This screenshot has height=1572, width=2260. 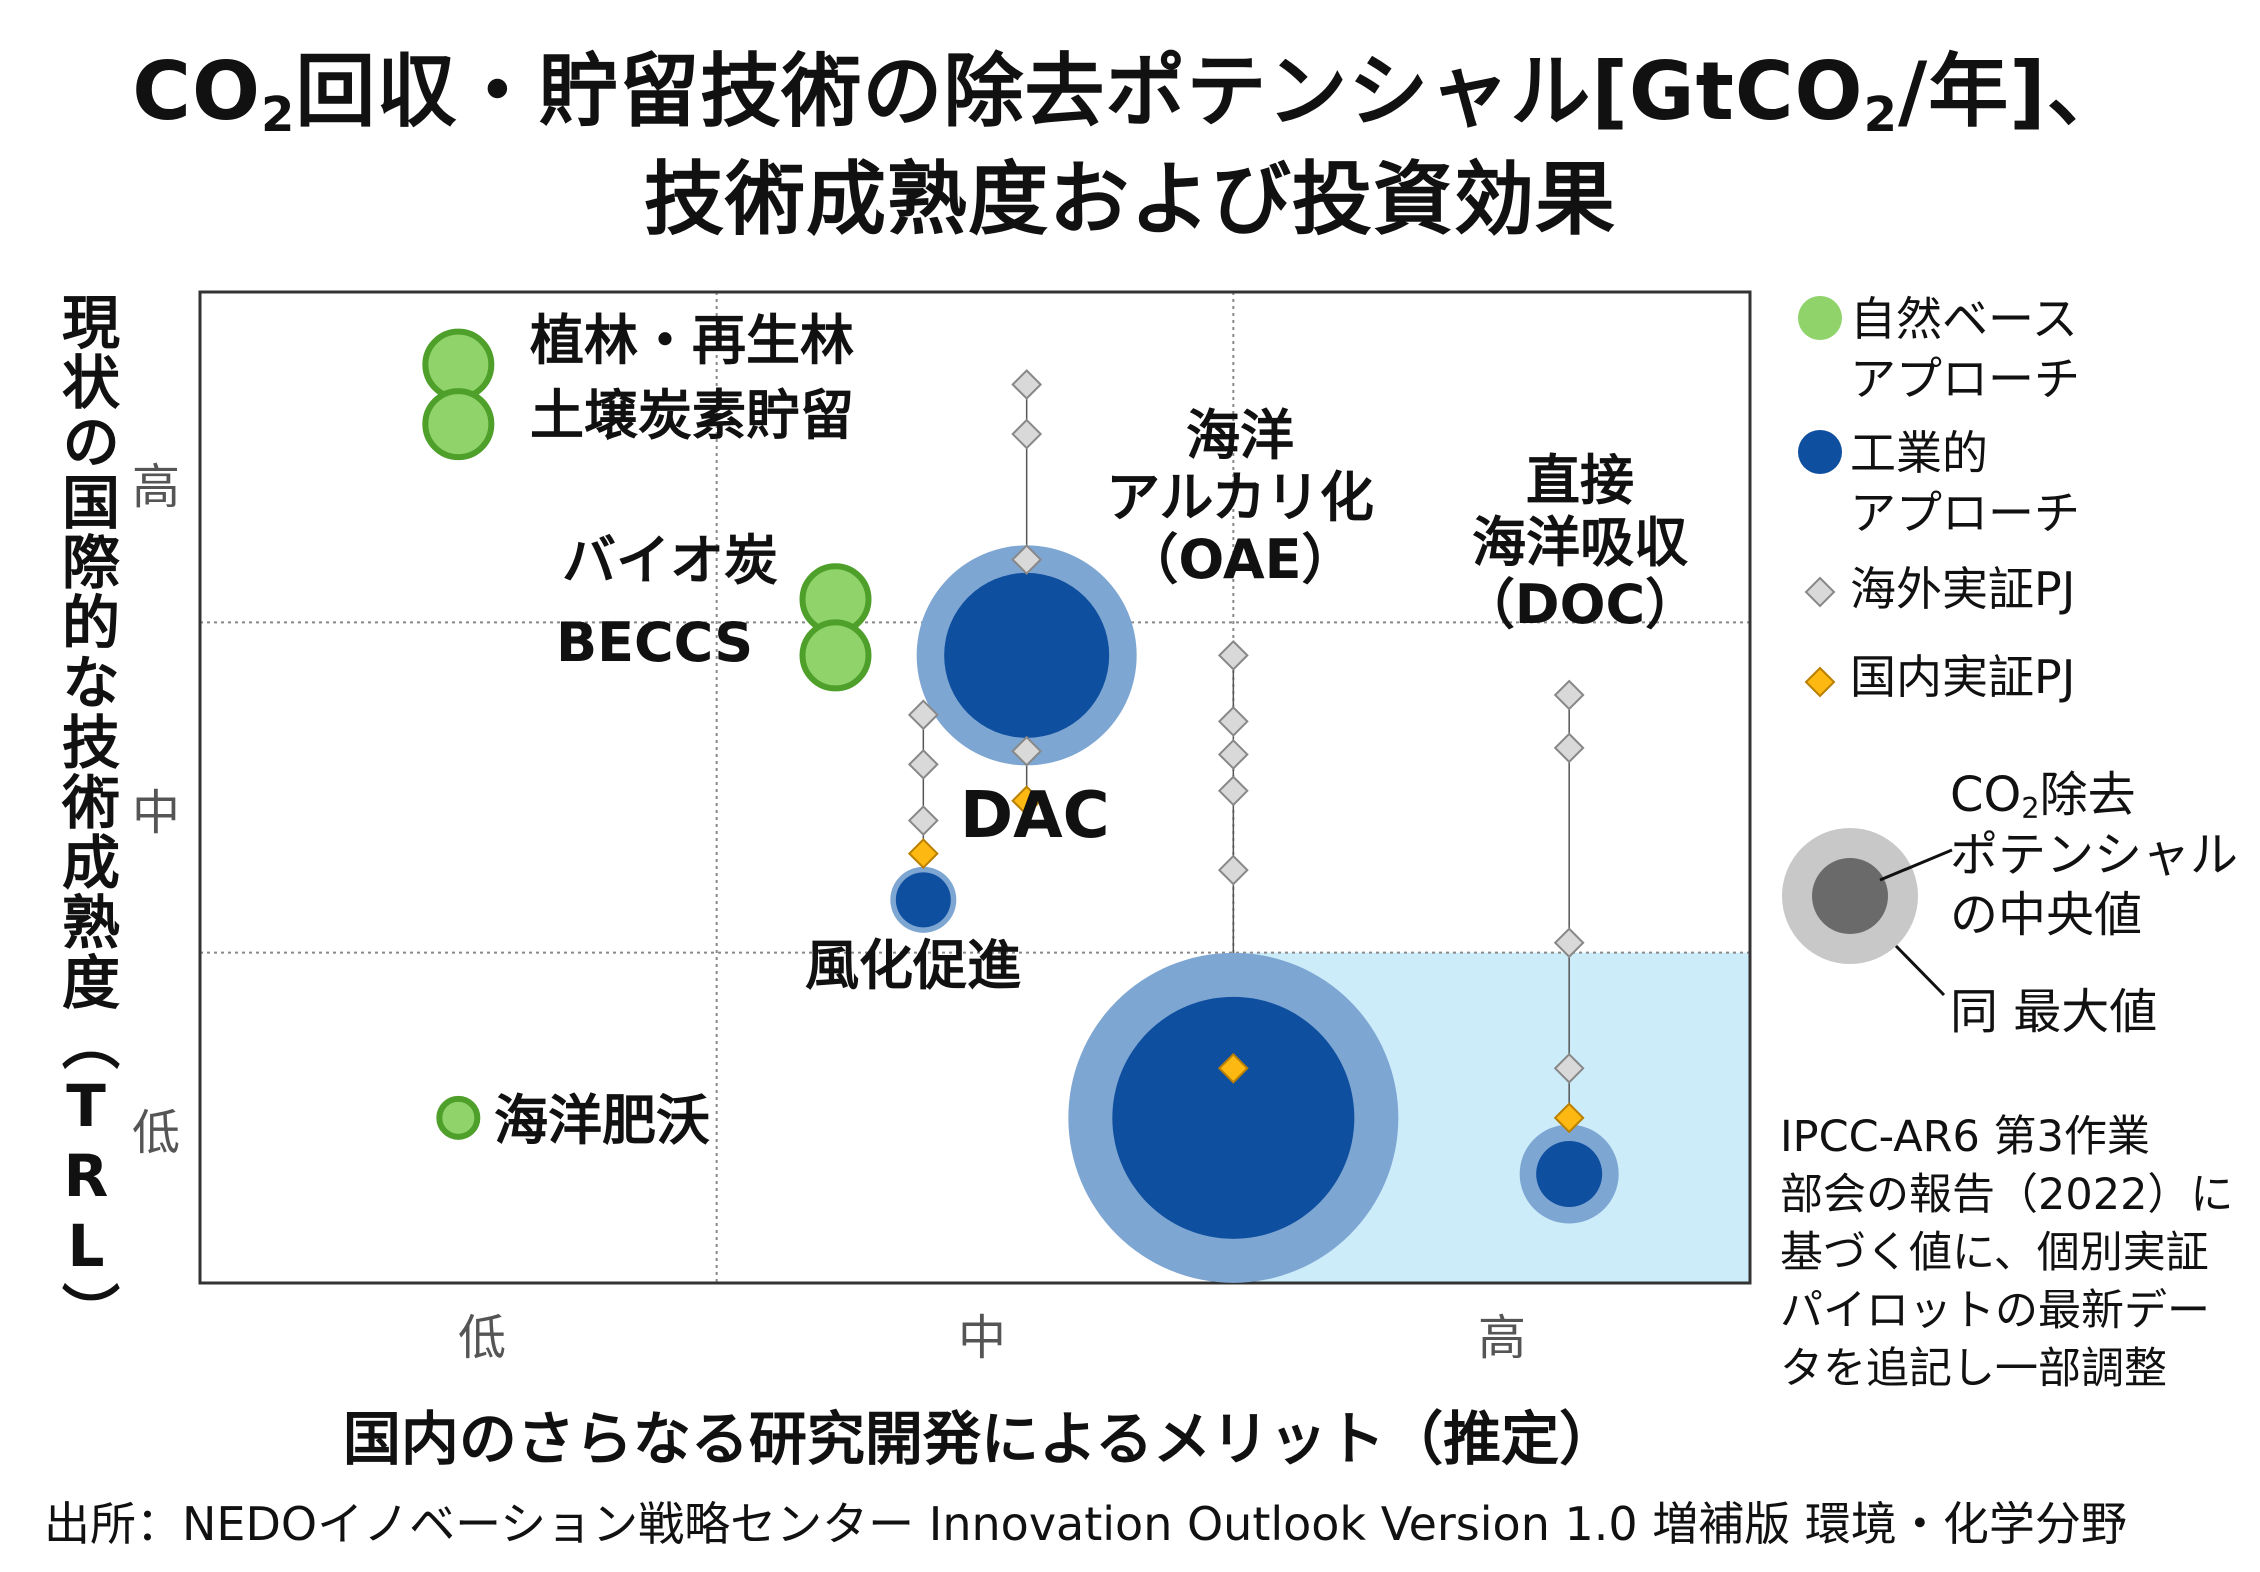 I want to click on legend-median-leader, so click(x=1916, y=865).